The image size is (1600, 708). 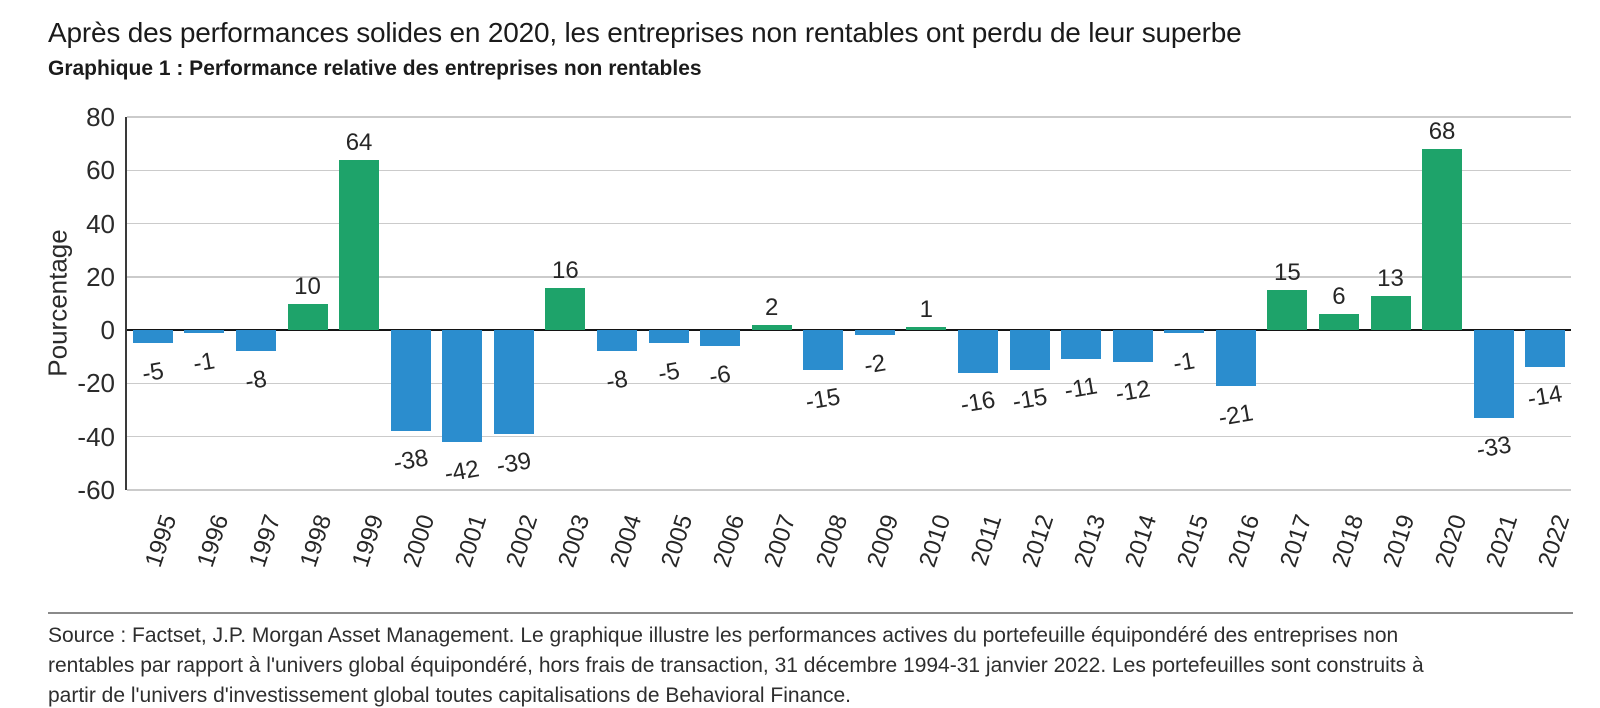 What do you see at coordinates (565, 270) in the screenshot?
I see `bar-value-label: 16` at bounding box center [565, 270].